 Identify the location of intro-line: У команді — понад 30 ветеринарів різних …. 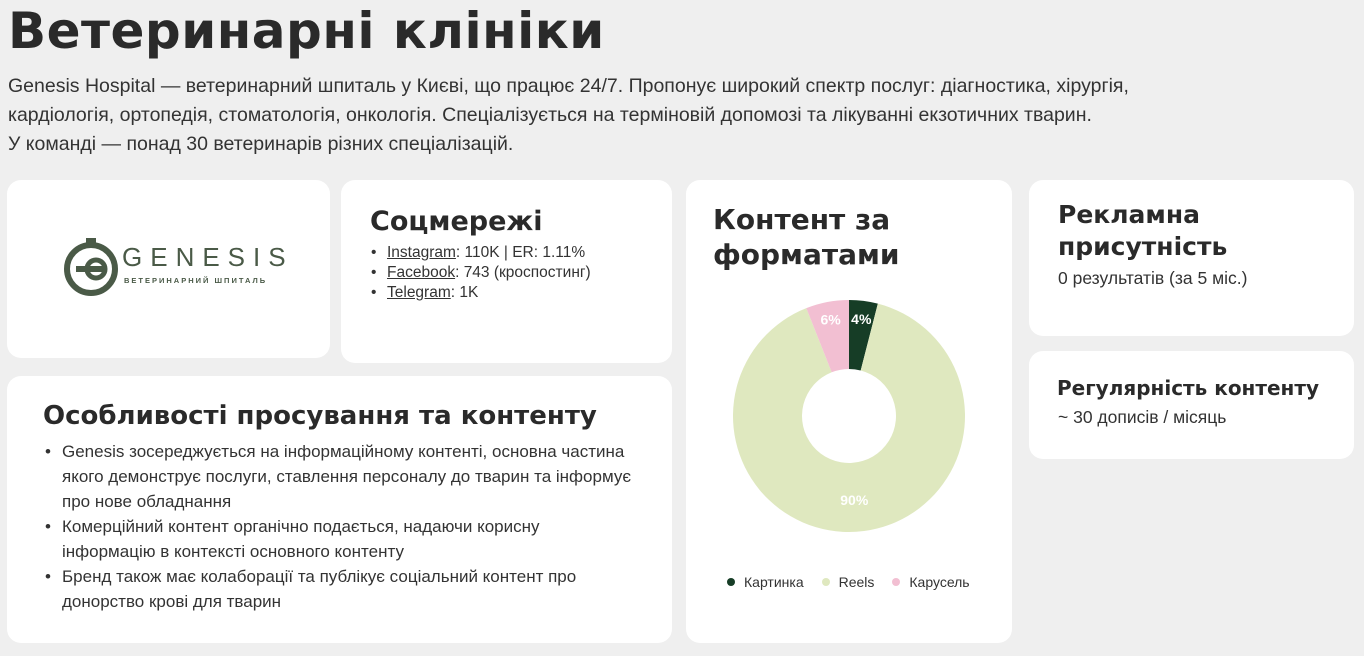
(261, 144).